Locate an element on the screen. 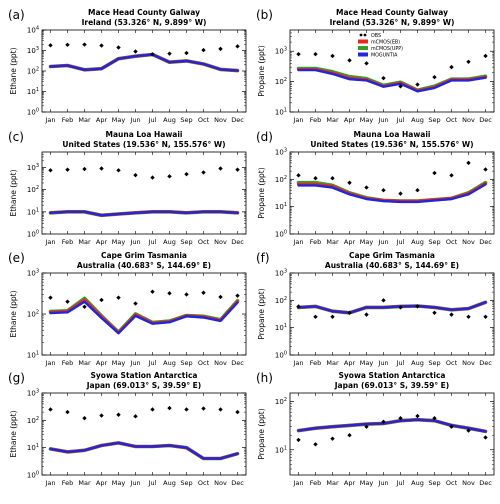  x-tick-label: Sep is located at coordinates (186, 483).